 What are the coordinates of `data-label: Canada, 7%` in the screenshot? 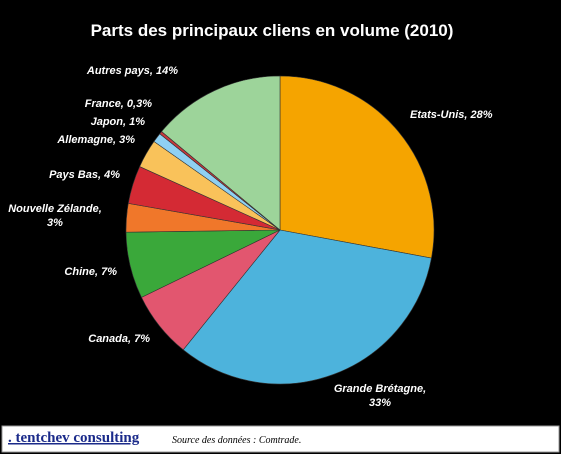 It's located at (119, 339).